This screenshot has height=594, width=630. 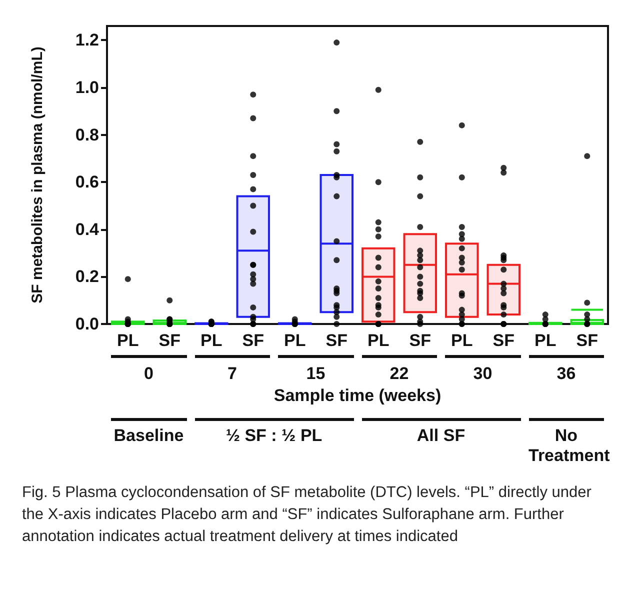 What do you see at coordinates (87, 87) in the screenshot?
I see `y-tick-label: 1.0` at bounding box center [87, 87].